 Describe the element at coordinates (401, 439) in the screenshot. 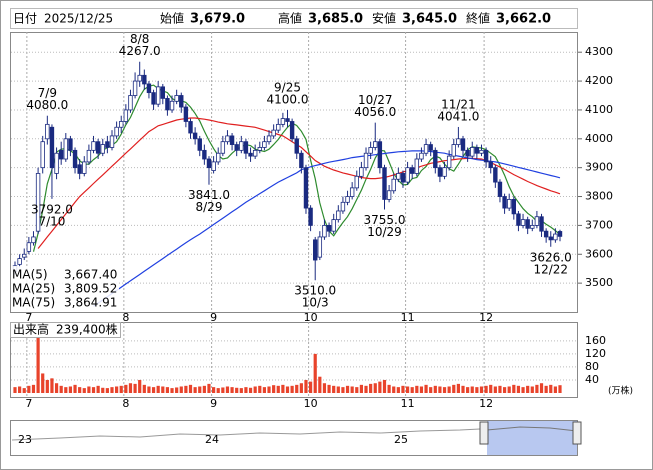

I see `navigator-label: 25` at that location.